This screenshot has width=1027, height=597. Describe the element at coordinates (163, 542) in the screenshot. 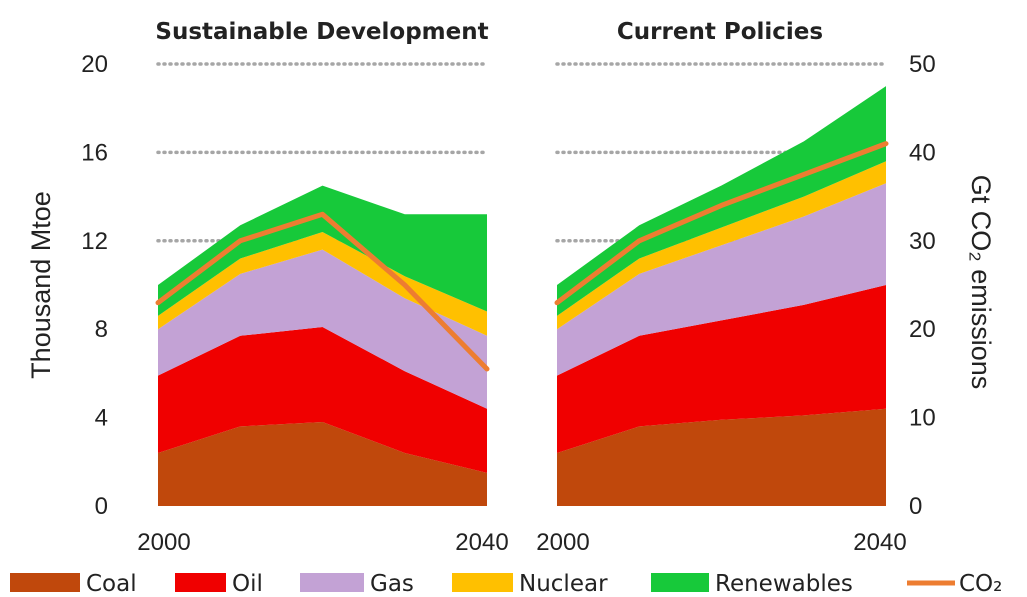

I see `x-tick-2000-left-panel: 2000` at that location.